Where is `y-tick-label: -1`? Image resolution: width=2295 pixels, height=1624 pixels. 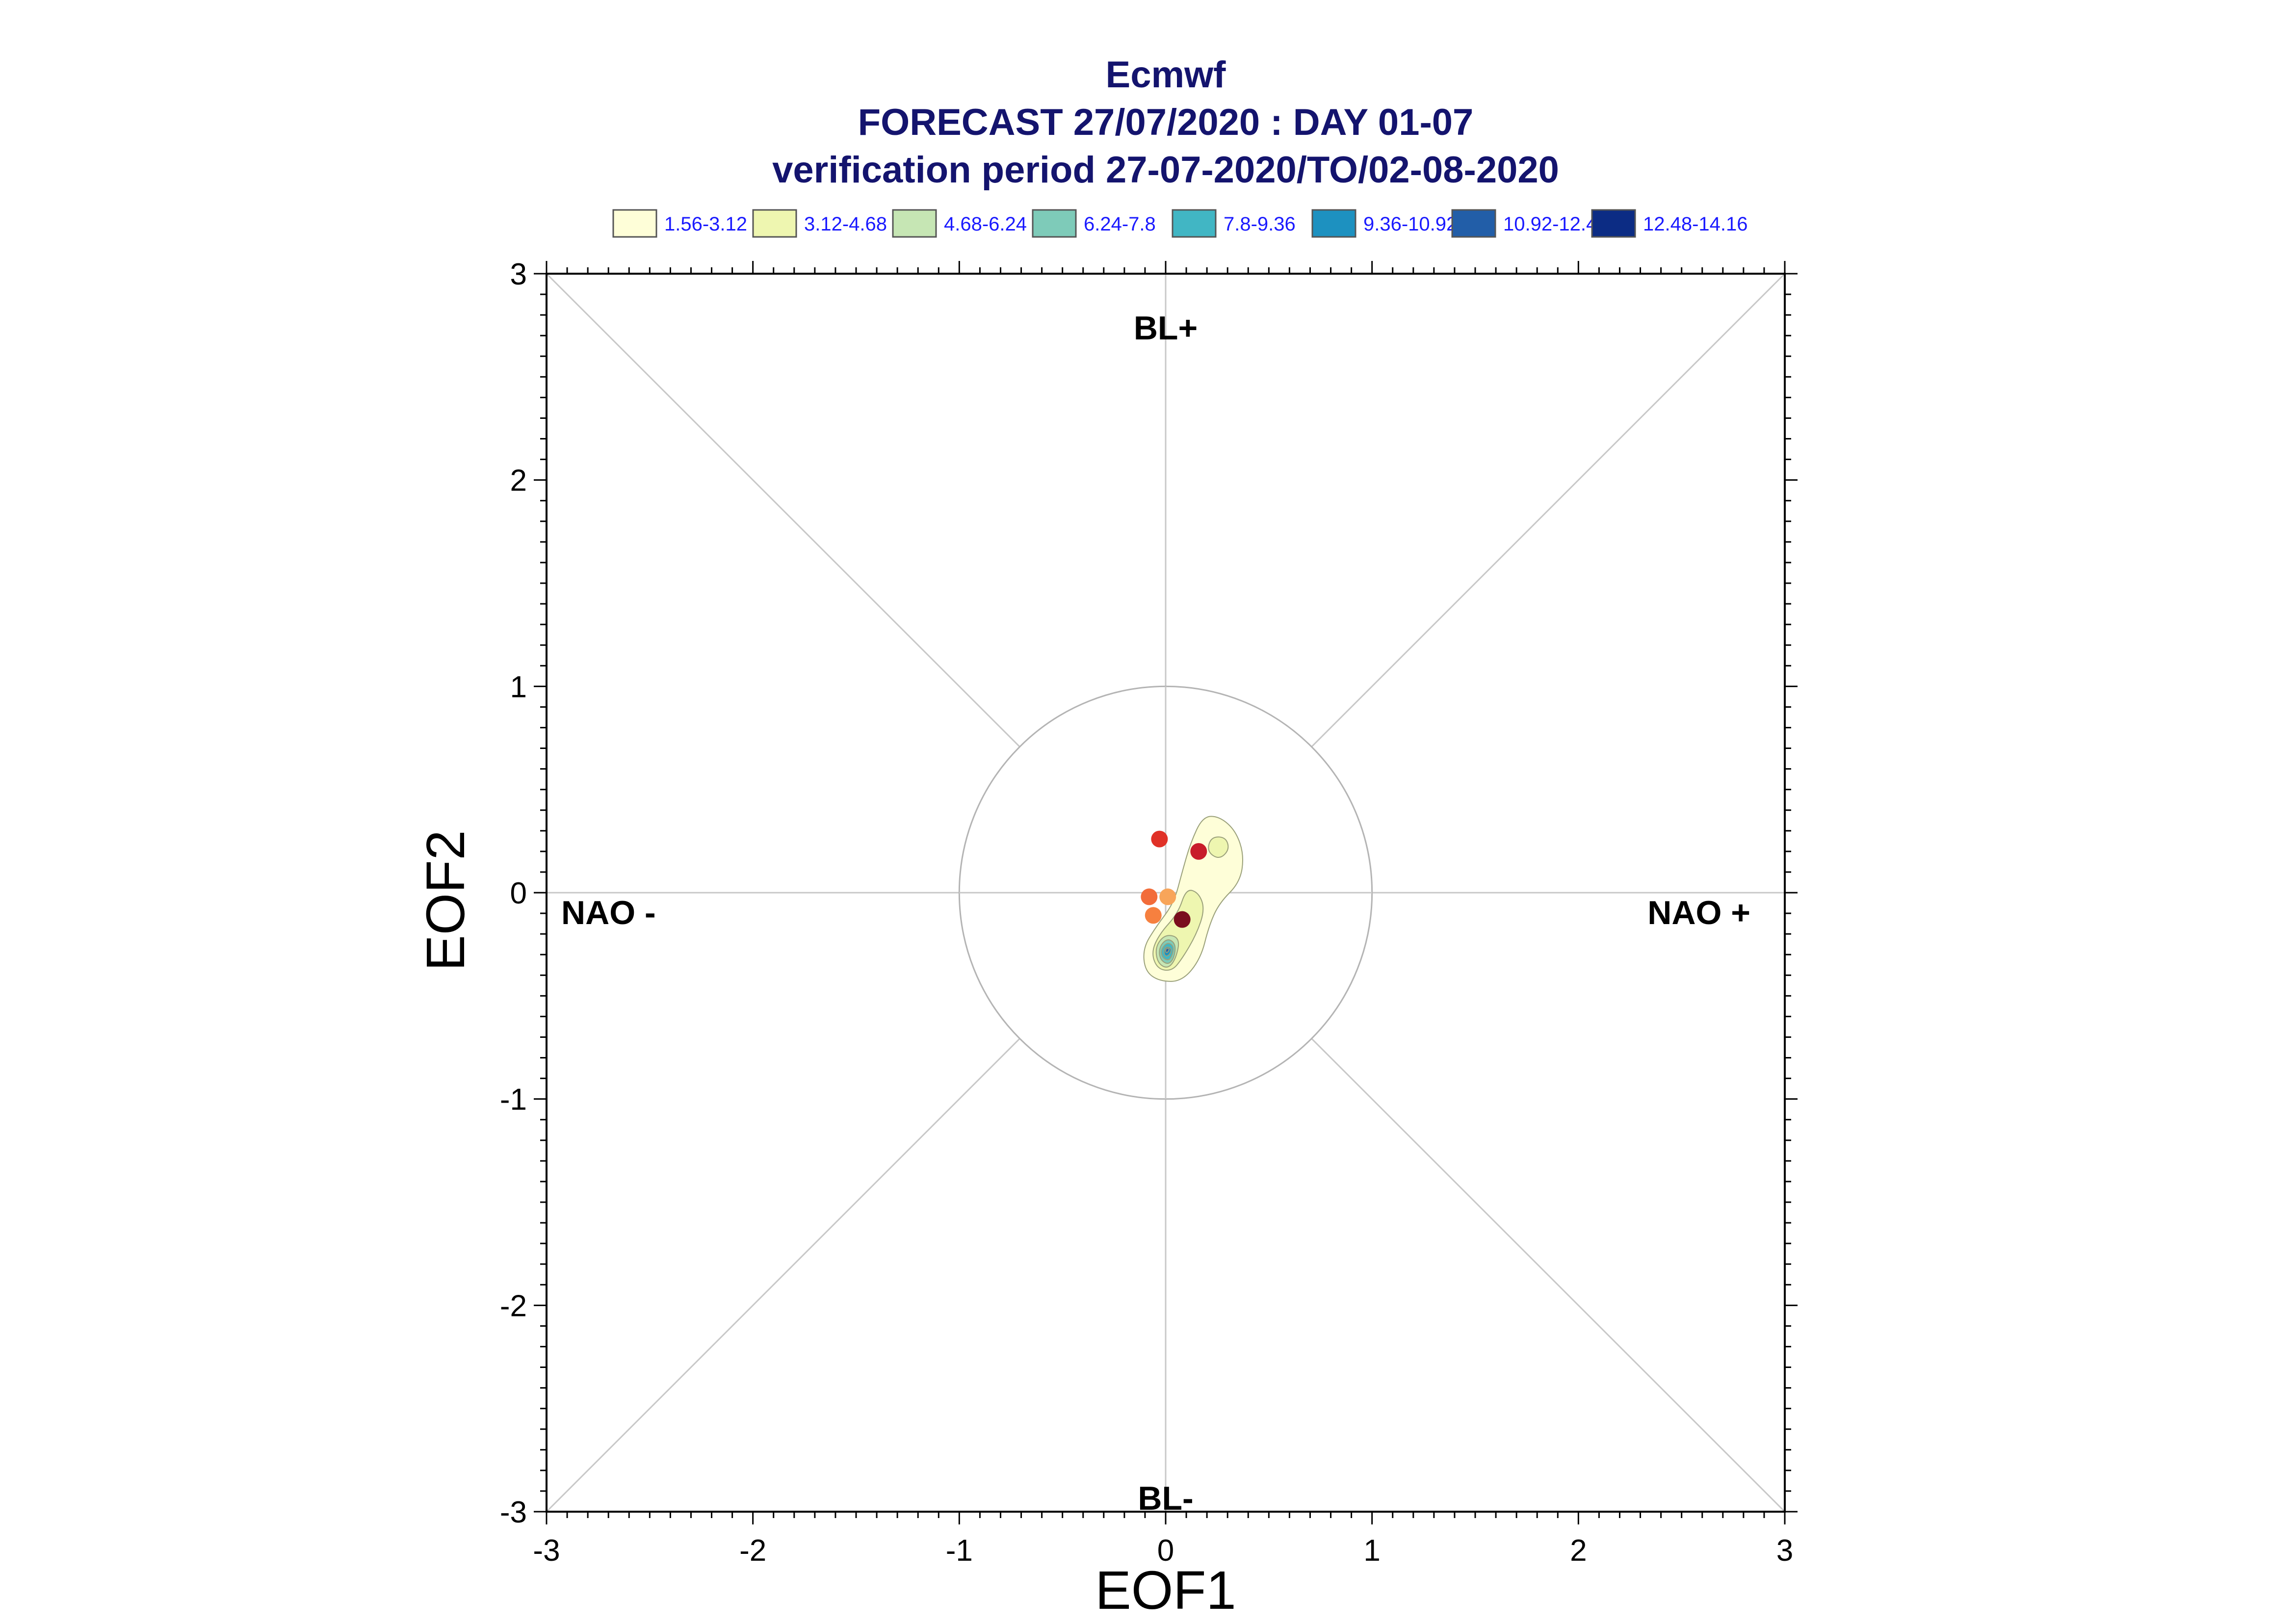 y-tick-label: -1 is located at coordinates (514, 1100).